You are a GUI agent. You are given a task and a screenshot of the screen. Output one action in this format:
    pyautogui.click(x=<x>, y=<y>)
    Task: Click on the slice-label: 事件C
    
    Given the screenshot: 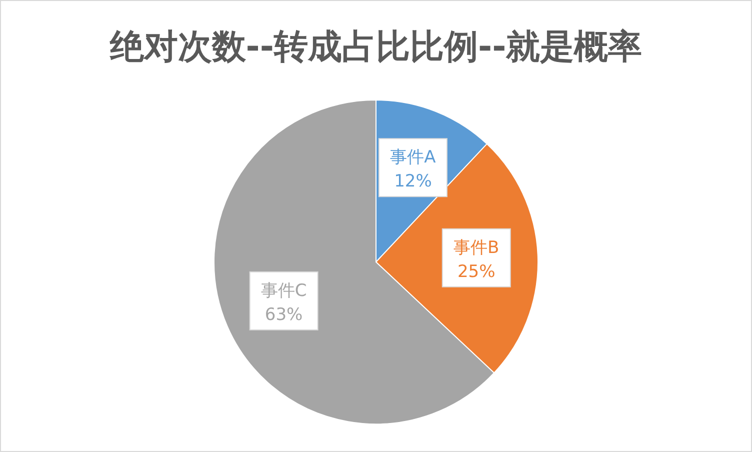 What is the action you would take?
    pyautogui.click(x=283, y=290)
    